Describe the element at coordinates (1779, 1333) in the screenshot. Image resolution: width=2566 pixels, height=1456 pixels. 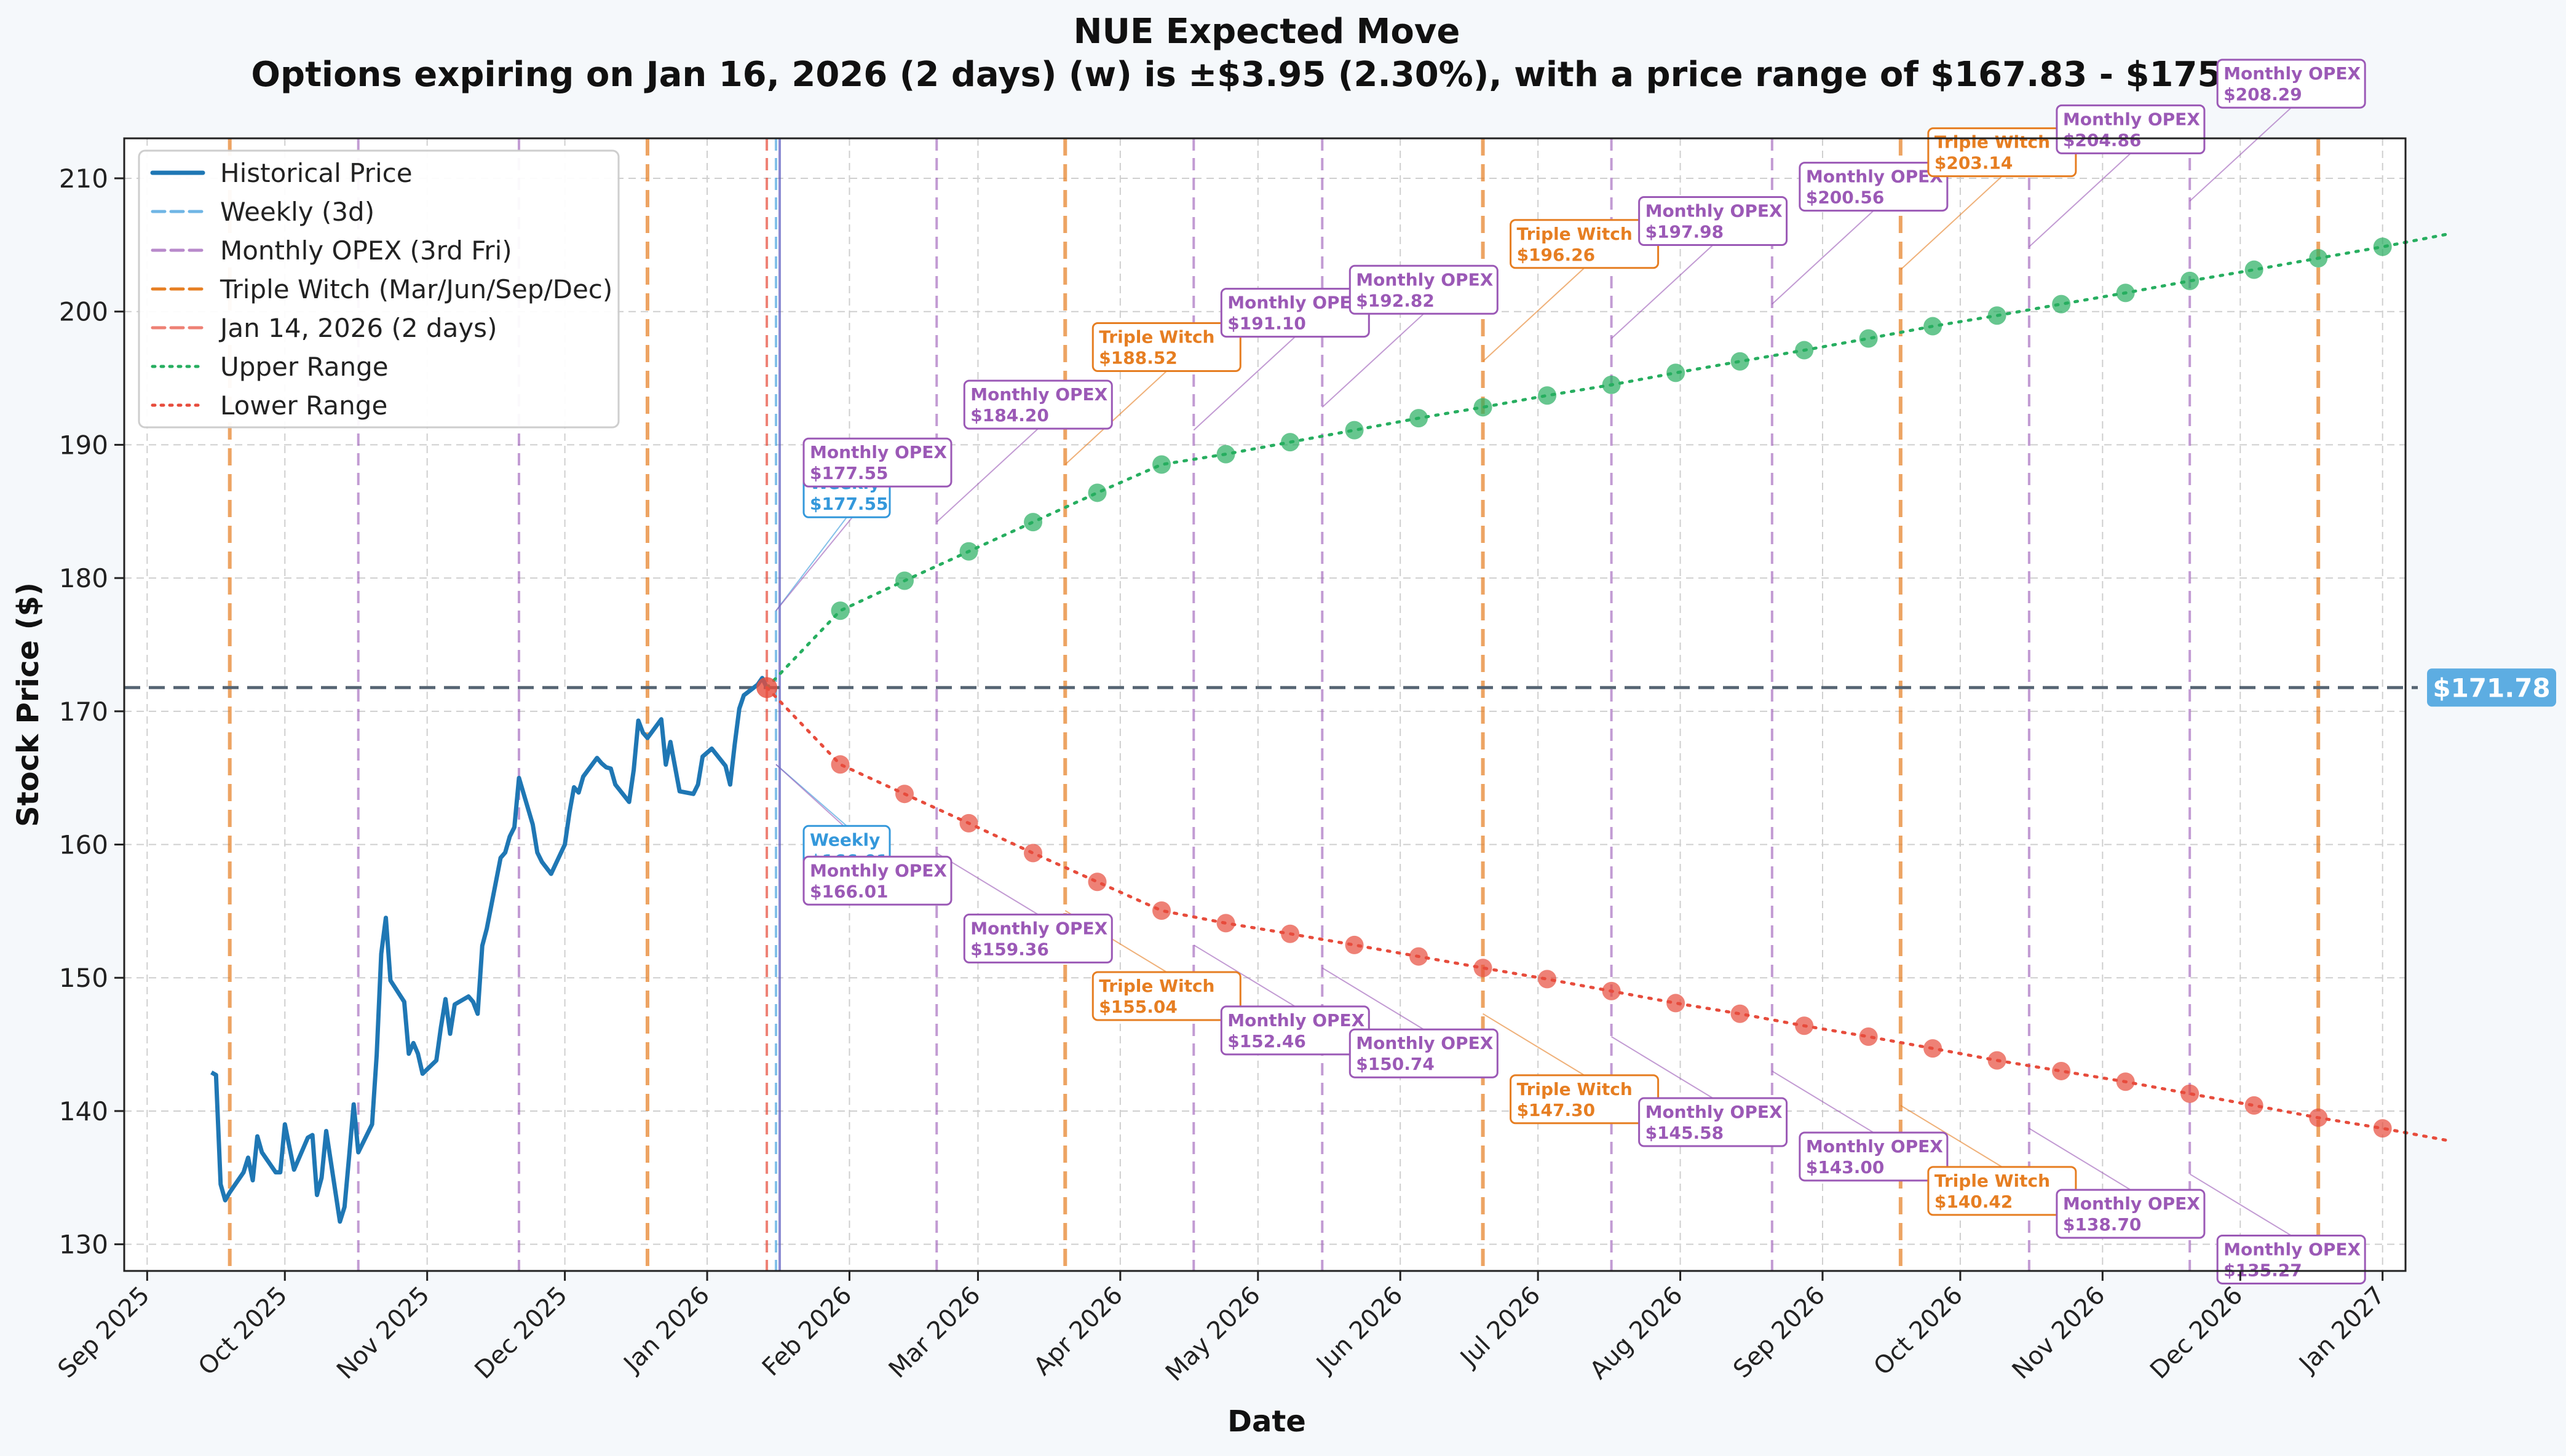
I see `x-tick-label: Sep 2026` at that location.